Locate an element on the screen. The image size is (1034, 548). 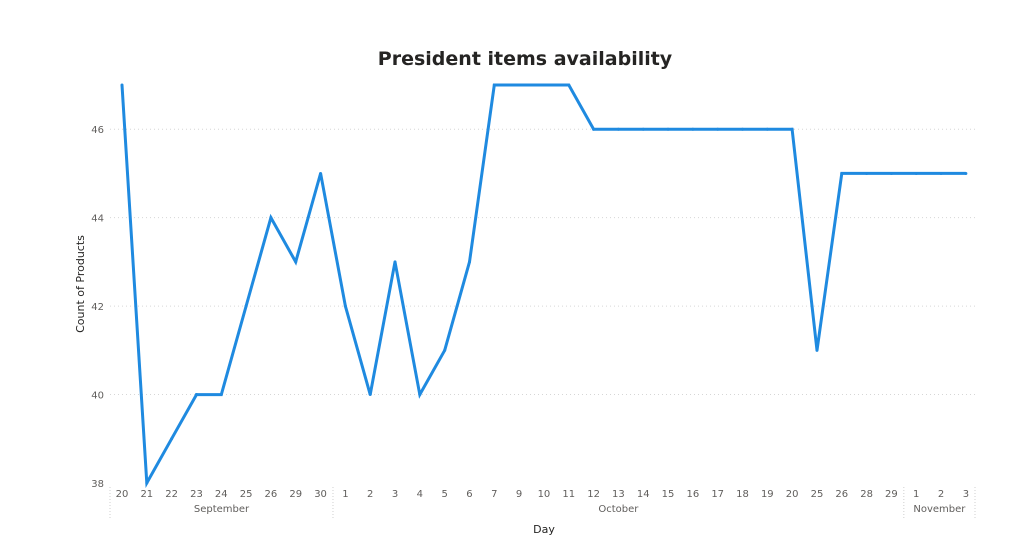
y-tick-label: 44 is located at coordinates (97, 219).